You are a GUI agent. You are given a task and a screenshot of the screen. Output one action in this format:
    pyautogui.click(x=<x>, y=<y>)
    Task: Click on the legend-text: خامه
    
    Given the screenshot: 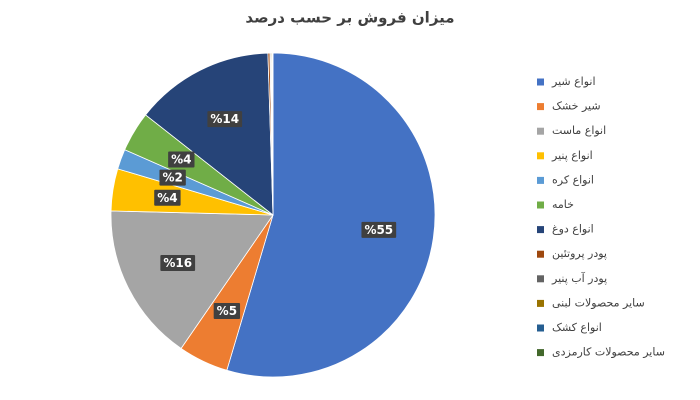 What is the action you would take?
    pyautogui.click(x=563, y=204)
    